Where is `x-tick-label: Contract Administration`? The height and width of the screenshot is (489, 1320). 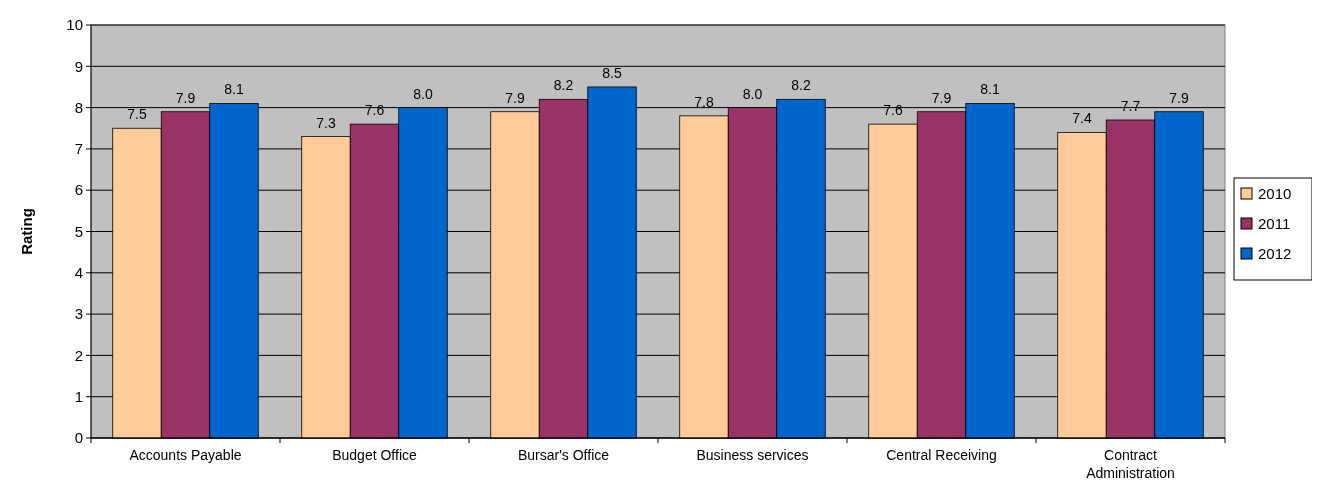
x-tick-label: Contract Administration is located at coordinates (1130, 464).